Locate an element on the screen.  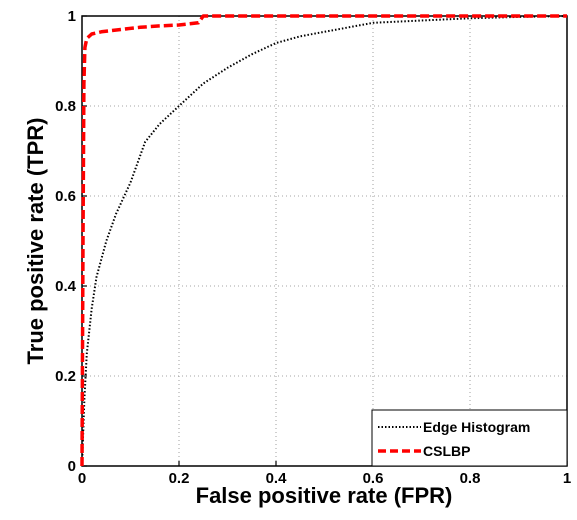
y-tick-label: 0.4 is located at coordinates (66, 286).